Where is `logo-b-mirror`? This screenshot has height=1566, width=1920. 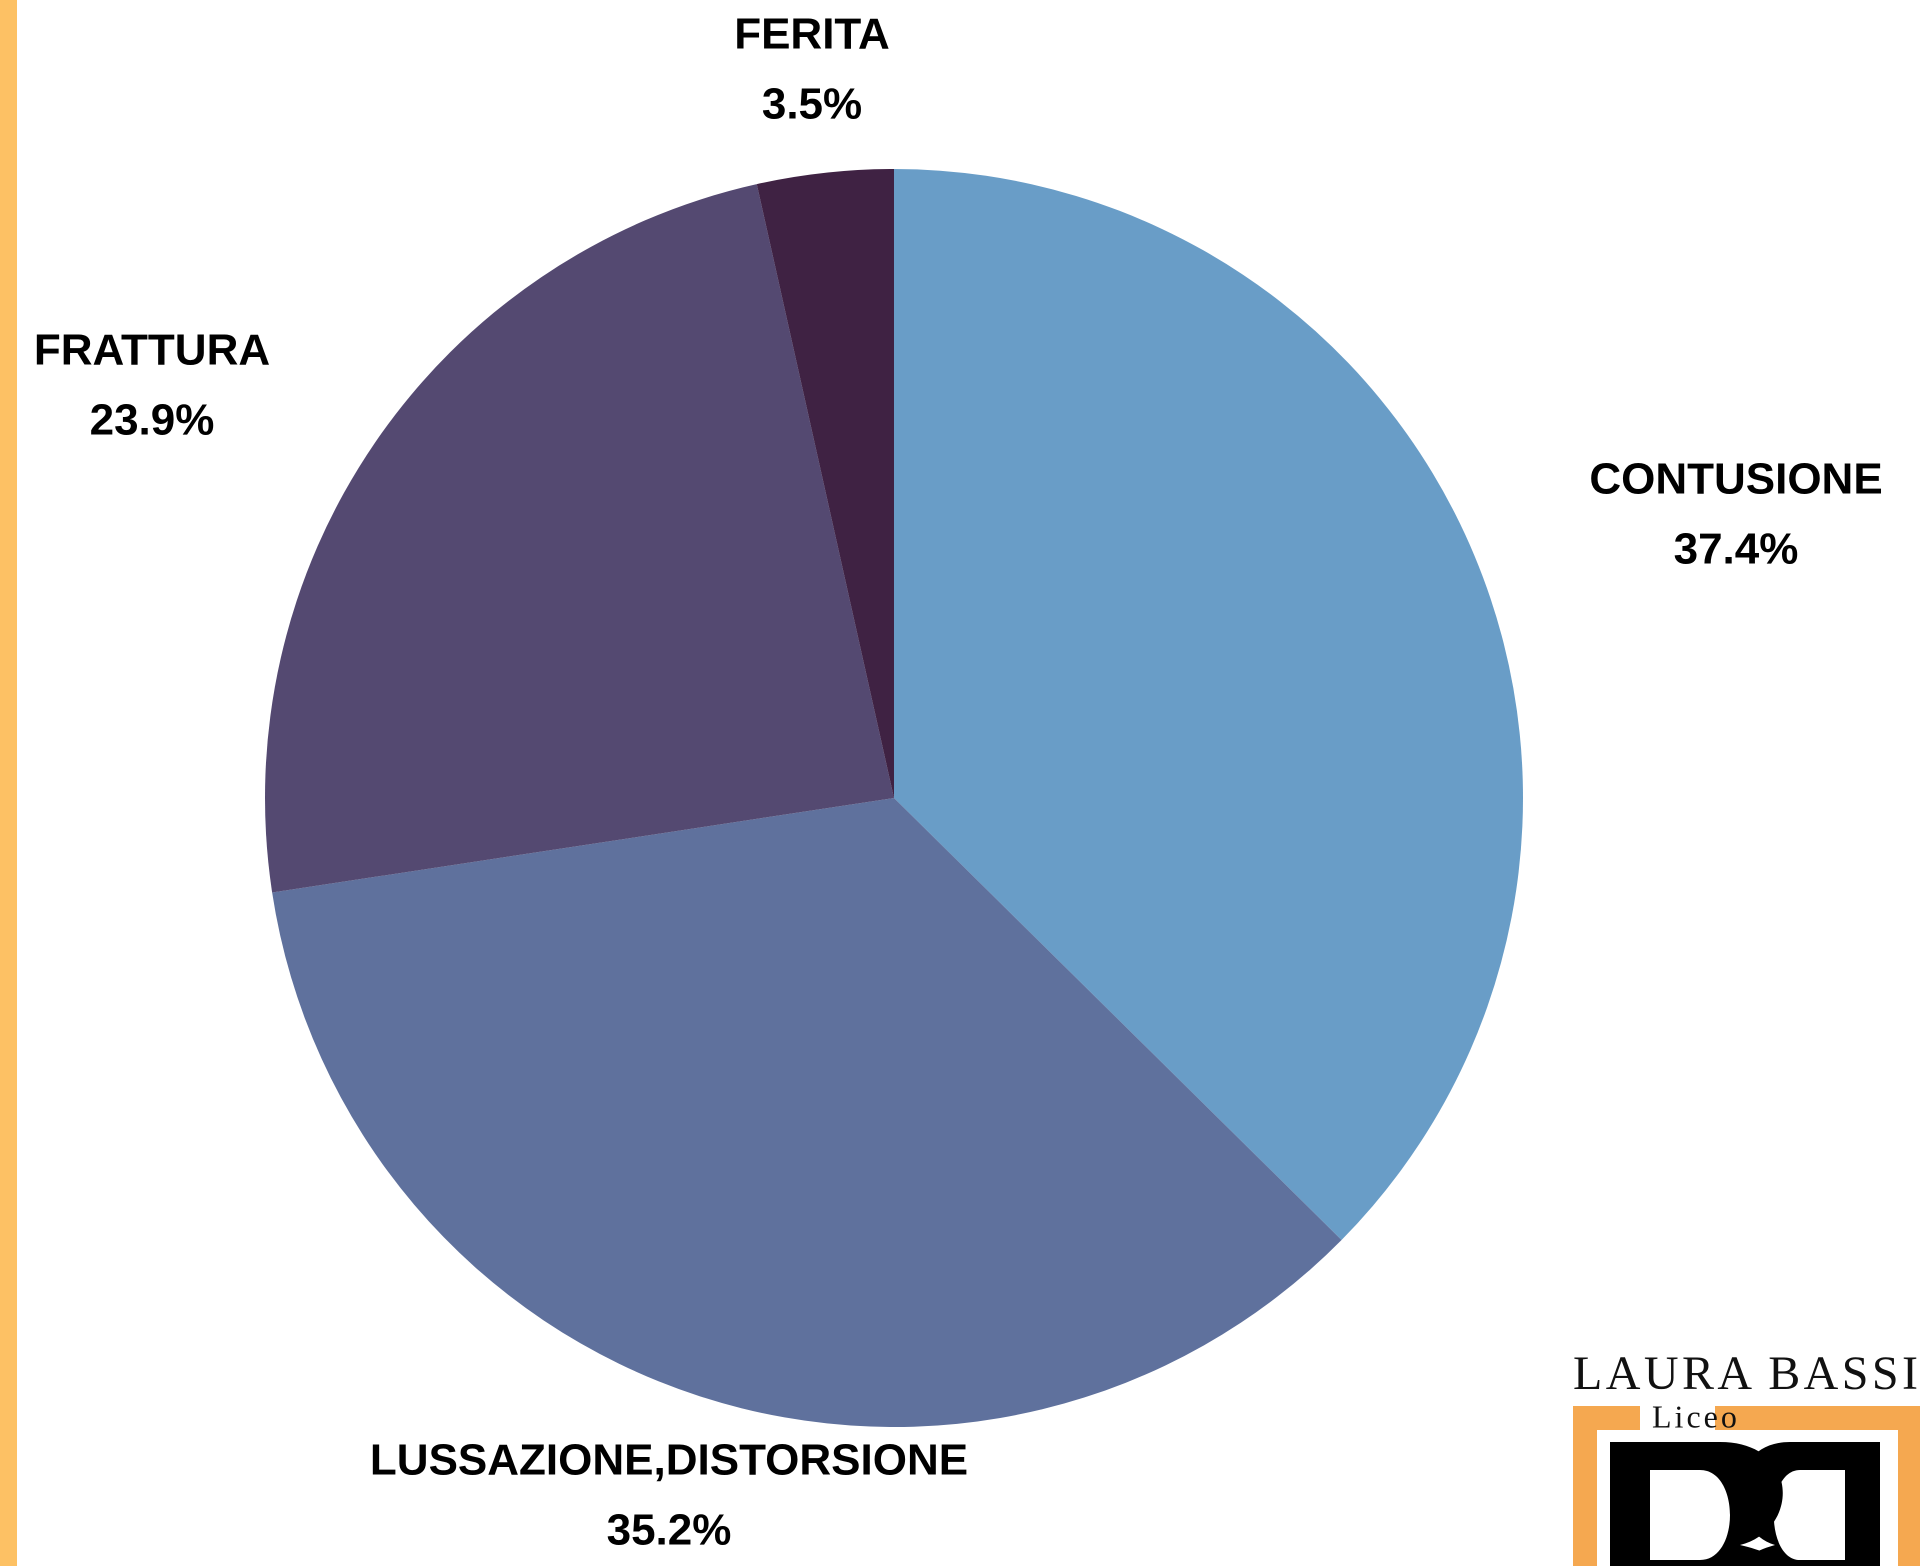
logo-b-mirror is located at coordinates (1809, 1504).